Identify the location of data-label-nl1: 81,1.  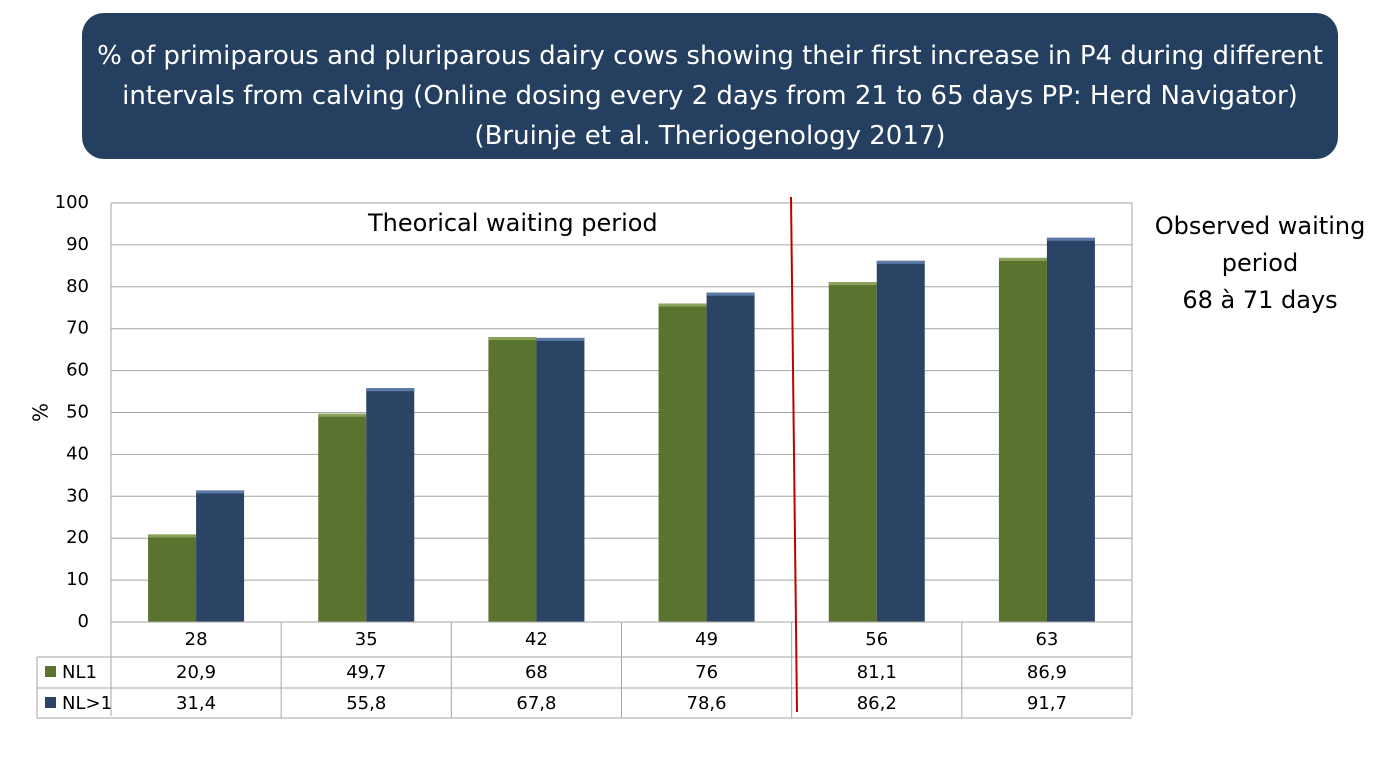
(877, 672).